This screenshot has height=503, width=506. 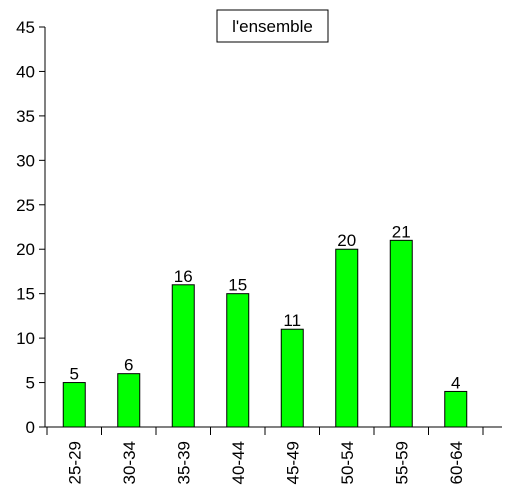 I want to click on y-tick-label: 45, so click(x=25, y=27).